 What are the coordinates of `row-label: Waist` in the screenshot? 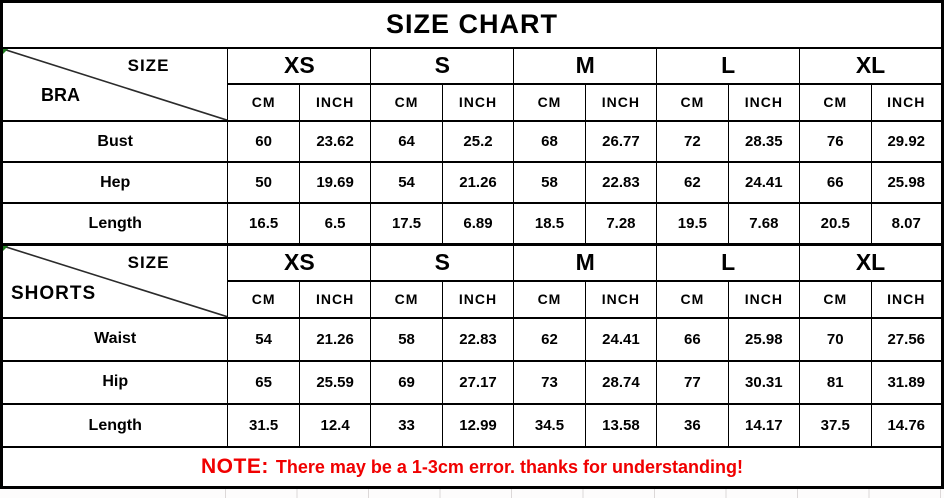 It's located at (114, 339).